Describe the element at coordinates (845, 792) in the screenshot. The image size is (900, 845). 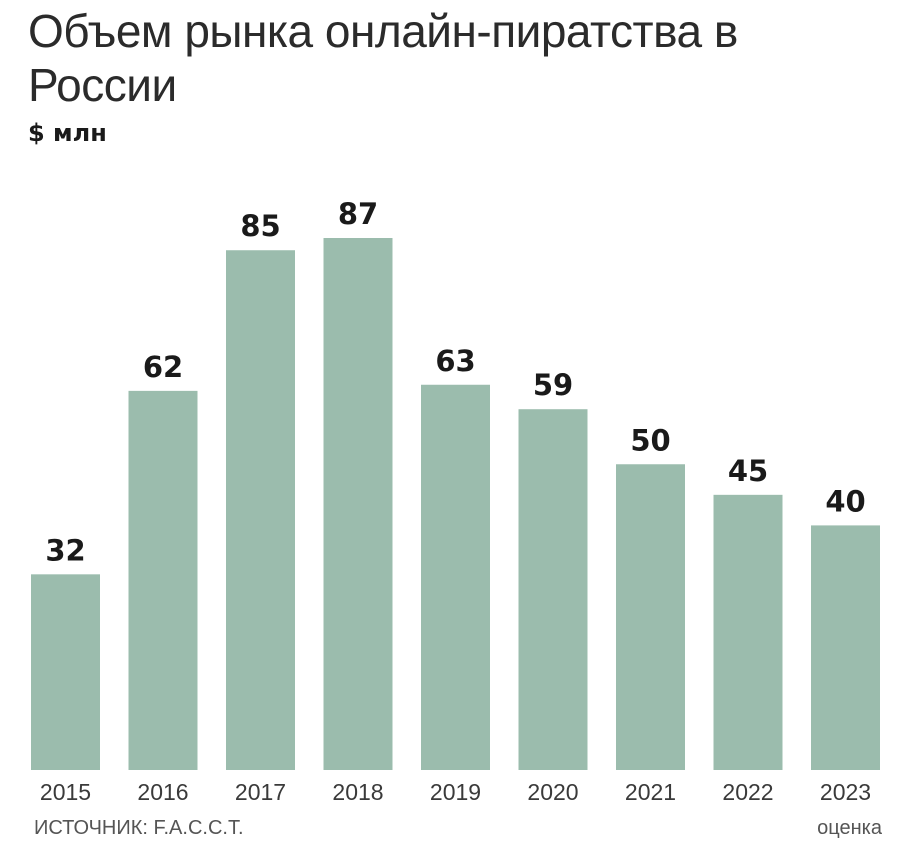
I see `x-tick-label-2023: 2023` at that location.